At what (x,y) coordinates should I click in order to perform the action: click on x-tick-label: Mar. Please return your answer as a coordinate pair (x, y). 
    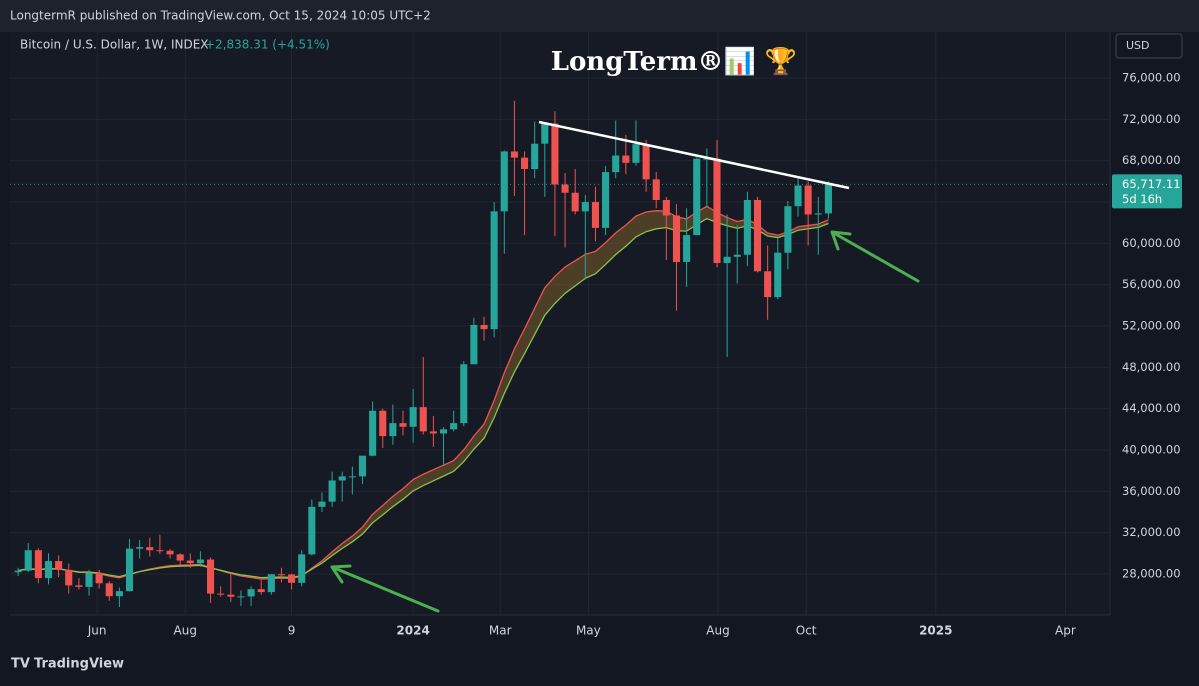
    Looking at the image, I should click on (500, 631).